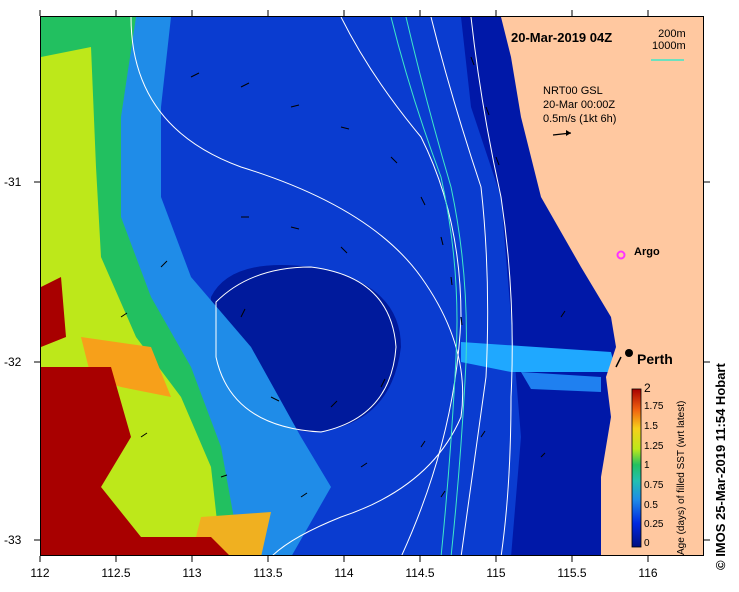 Image resolution: width=739 pixels, height=592 pixels. Describe the element at coordinates (655, 359) in the screenshot. I see `perth-label: Perth` at that location.